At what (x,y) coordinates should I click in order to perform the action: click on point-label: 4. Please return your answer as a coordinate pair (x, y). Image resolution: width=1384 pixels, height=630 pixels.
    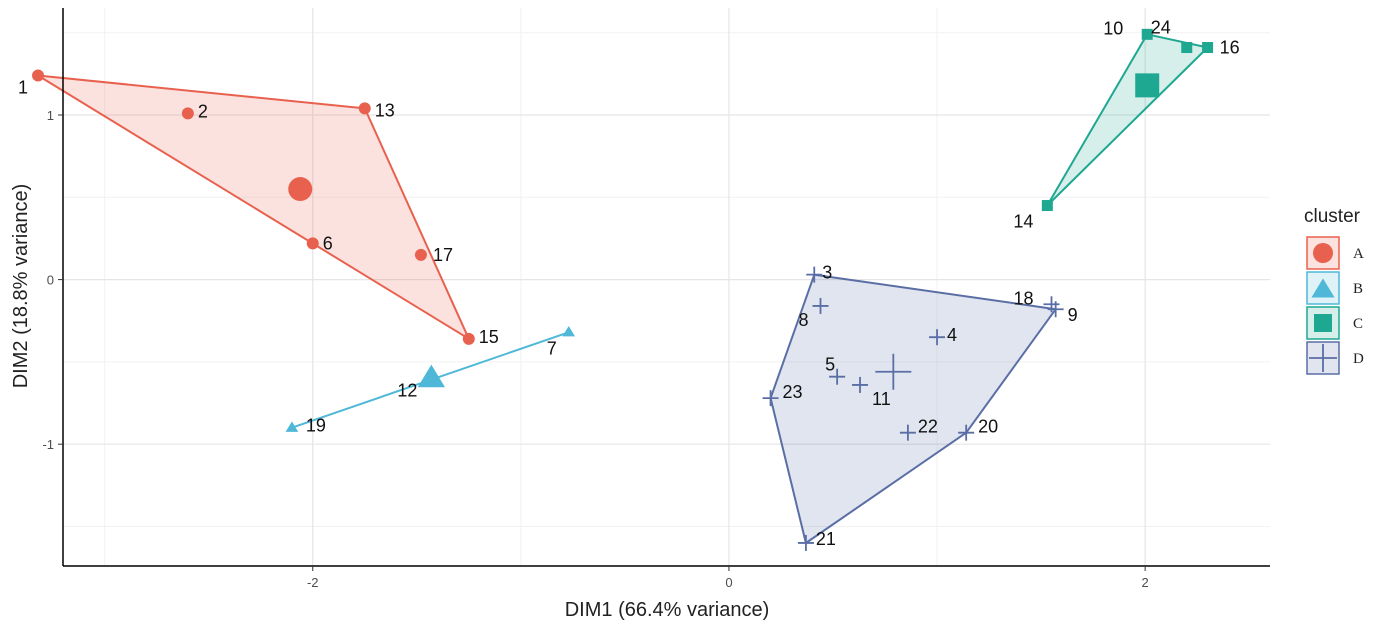
    Looking at the image, I should click on (952, 335).